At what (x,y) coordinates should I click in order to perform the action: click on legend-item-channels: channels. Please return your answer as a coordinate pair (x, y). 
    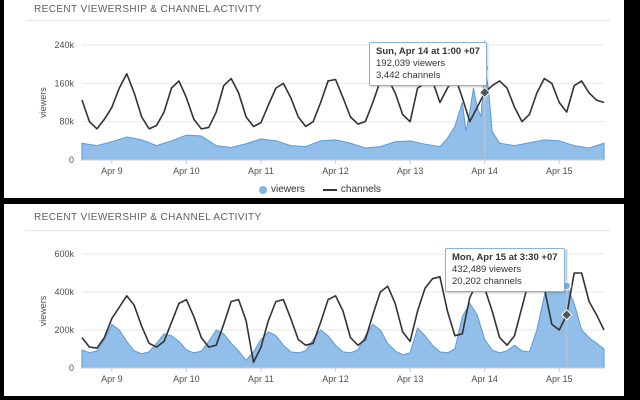
    Looking at the image, I should click on (351, 189).